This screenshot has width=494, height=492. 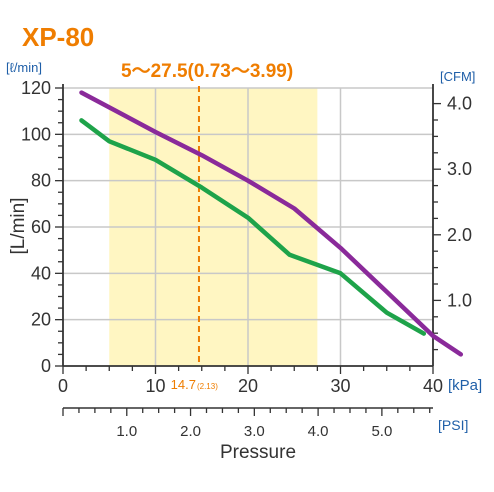 What do you see at coordinates (459, 104) in the screenshot?
I see `y-right-tick-label: 4.0` at bounding box center [459, 104].